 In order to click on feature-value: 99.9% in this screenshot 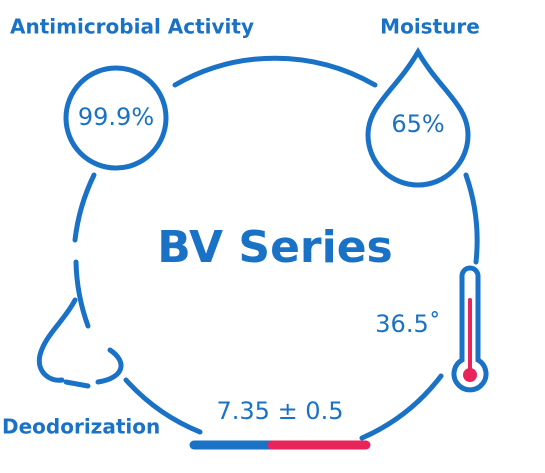, I will do `click(116, 117)`.